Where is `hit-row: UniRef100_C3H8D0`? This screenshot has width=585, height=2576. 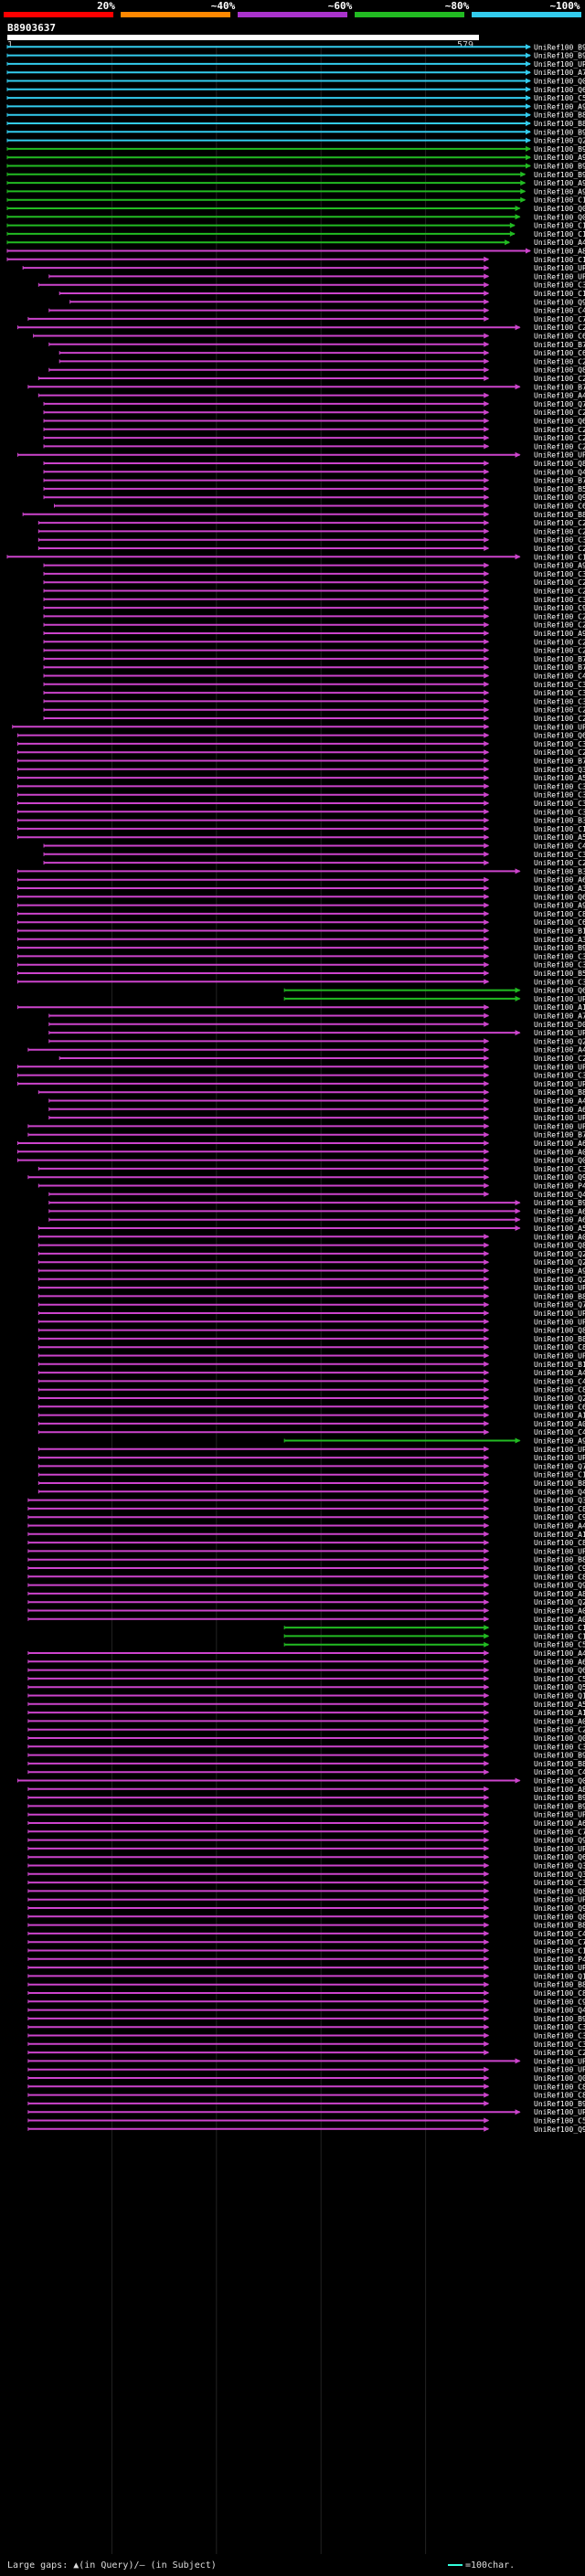
hit-row: UniRef100_C3H8D0 is located at coordinates (300, 786).